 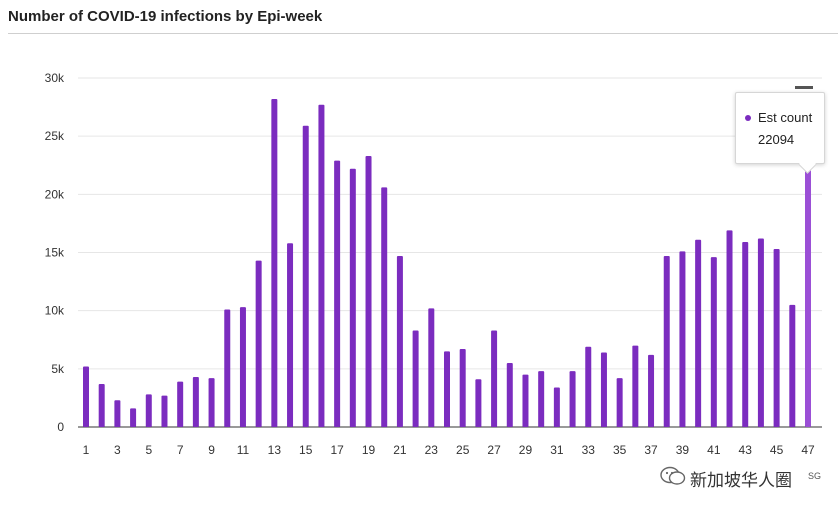 I want to click on x-tick-label: 33, so click(x=589, y=450).